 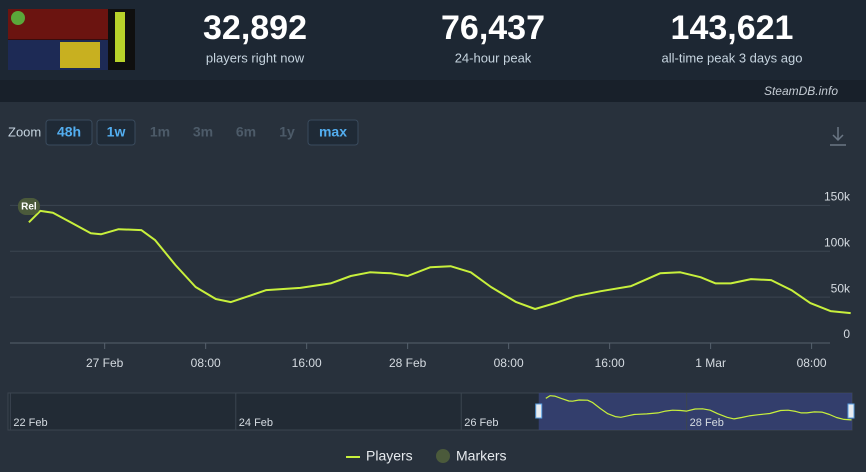 I want to click on stat-value: 32,892, so click(x=255, y=28).